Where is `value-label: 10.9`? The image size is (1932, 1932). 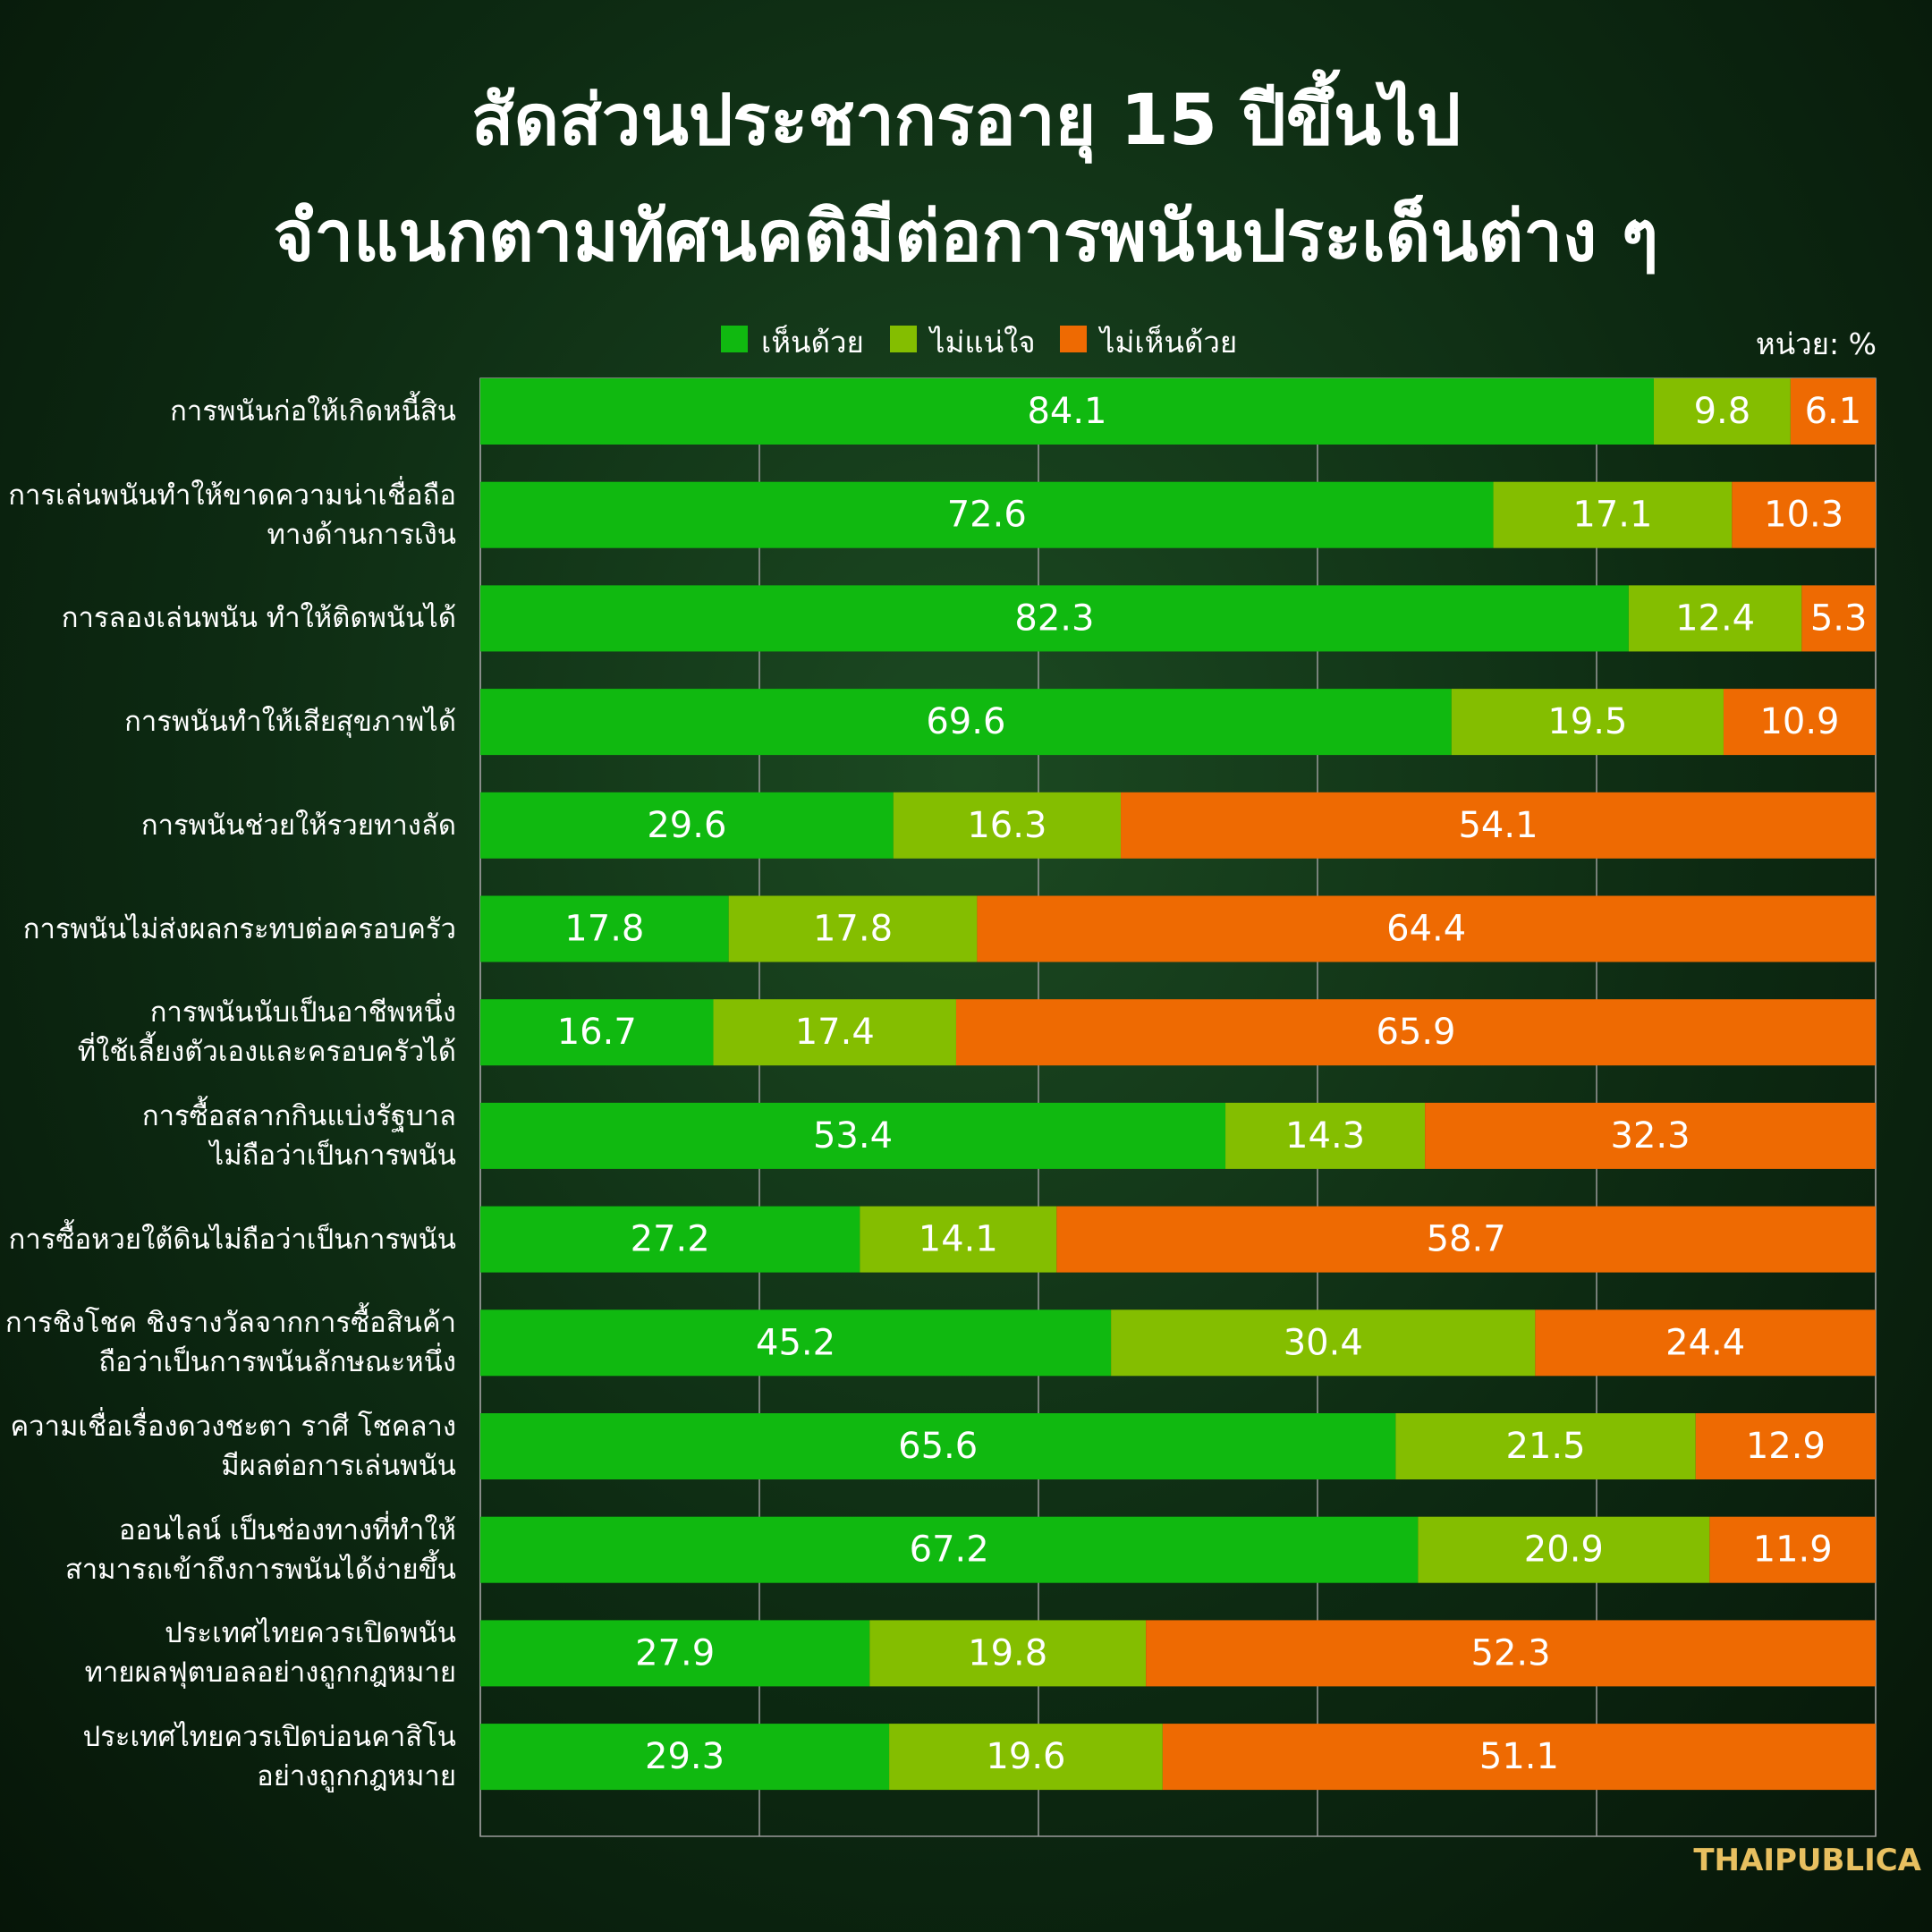 value-label: 10.9 is located at coordinates (1799, 721).